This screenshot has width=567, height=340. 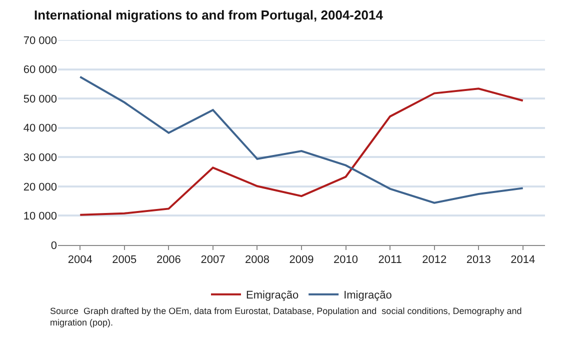 What do you see at coordinates (40, 158) in the screenshot?
I see `y-tick-label: 30 000` at bounding box center [40, 158].